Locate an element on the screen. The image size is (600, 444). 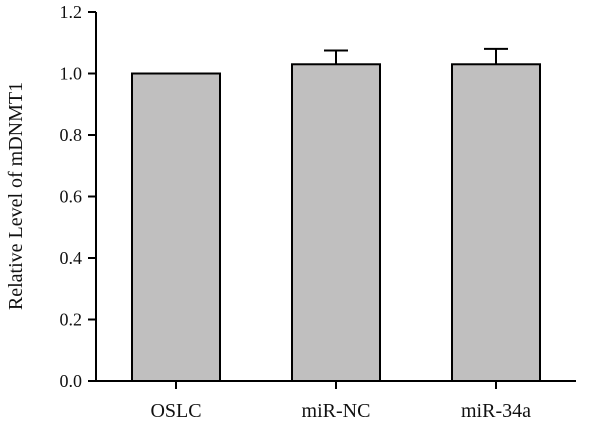
bar-mir-nc is located at coordinates (336, 223).